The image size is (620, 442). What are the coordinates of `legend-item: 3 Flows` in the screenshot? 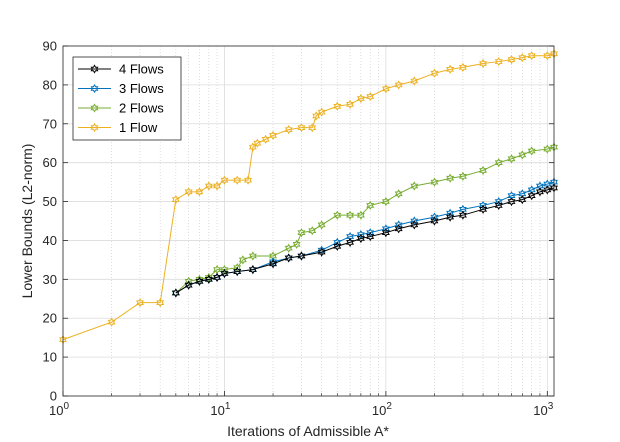 It's located at (121, 88).